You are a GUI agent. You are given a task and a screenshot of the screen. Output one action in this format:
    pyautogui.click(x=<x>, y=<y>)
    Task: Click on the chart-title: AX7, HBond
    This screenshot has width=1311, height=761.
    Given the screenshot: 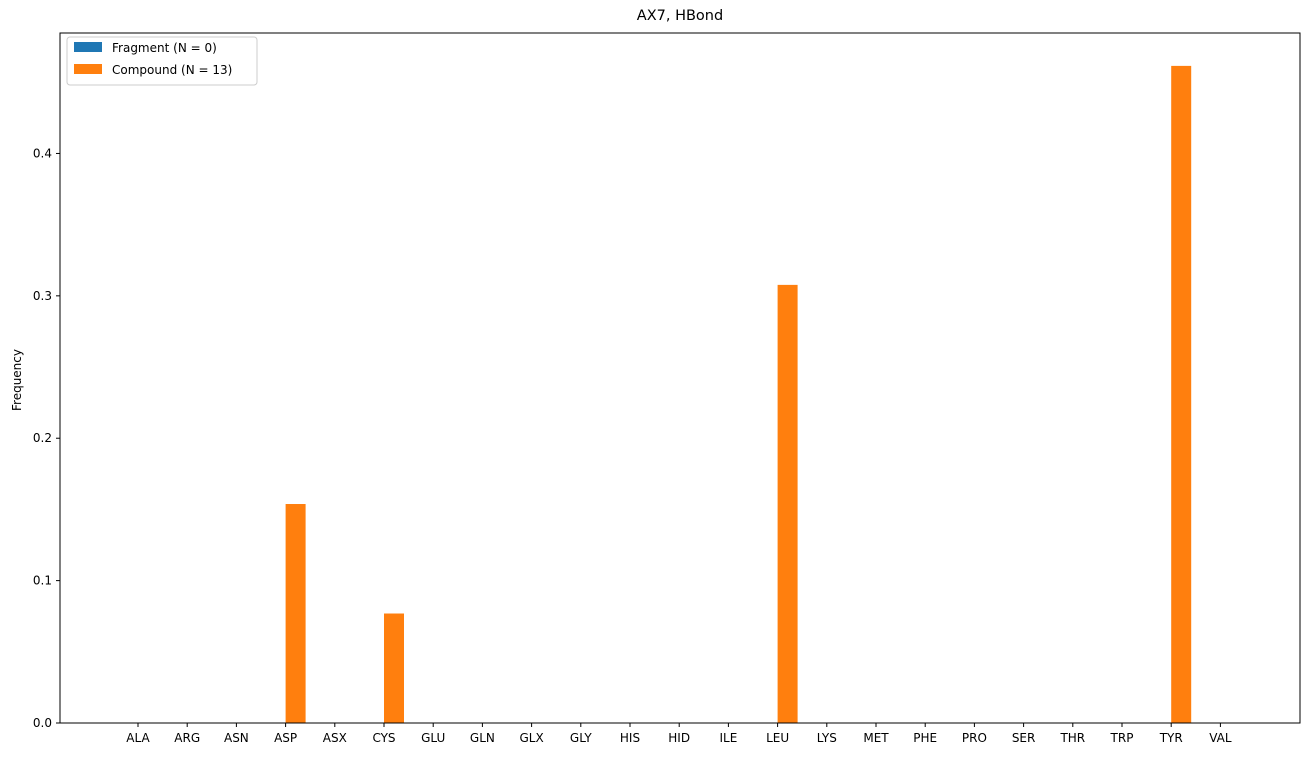 What is the action you would take?
    pyautogui.click(x=680, y=16)
    